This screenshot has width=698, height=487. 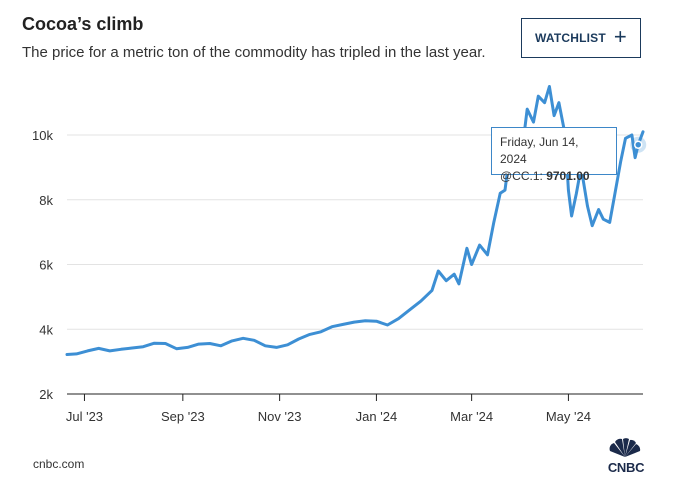 I want to click on x-tick-label: May '24, so click(x=568, y=416).